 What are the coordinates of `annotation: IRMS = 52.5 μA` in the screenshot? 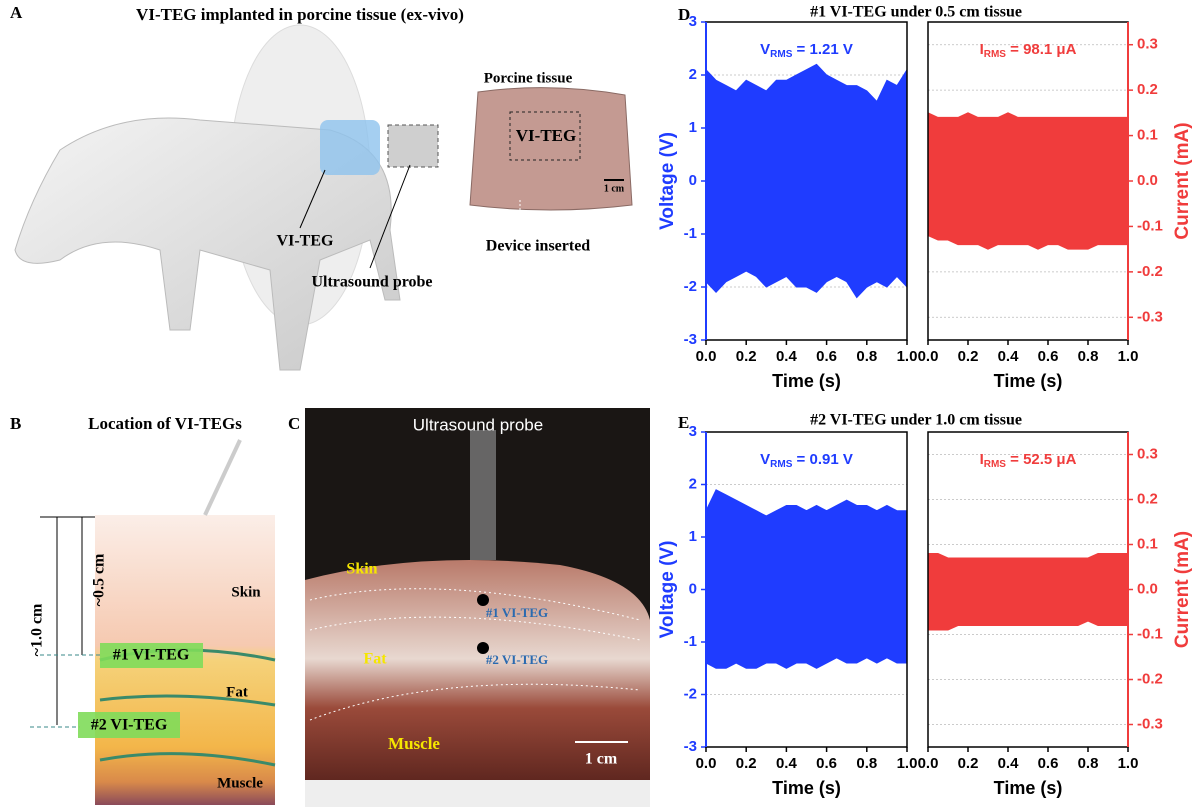 It's located at (1028, 460).